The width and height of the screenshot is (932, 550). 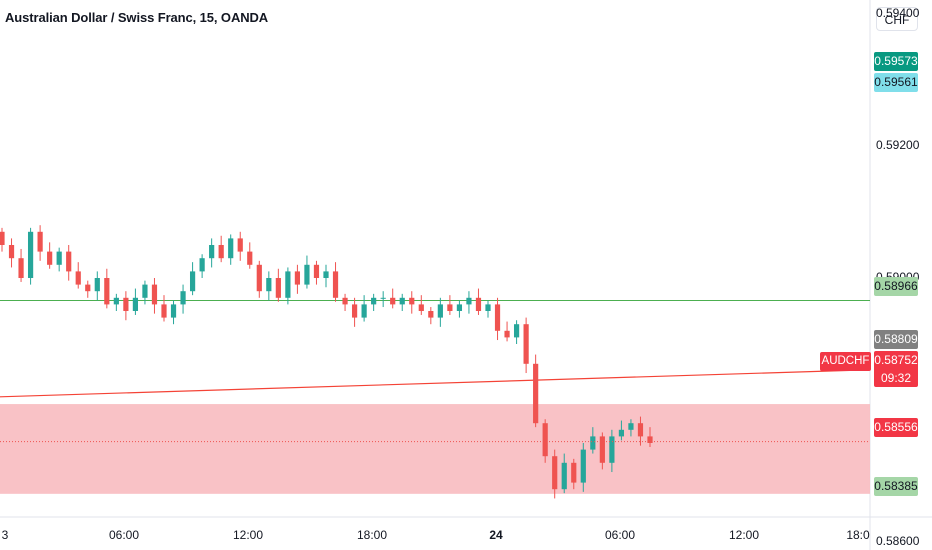 I want to click on price-axis-label: 0.59400, so click(x=898, y=13).